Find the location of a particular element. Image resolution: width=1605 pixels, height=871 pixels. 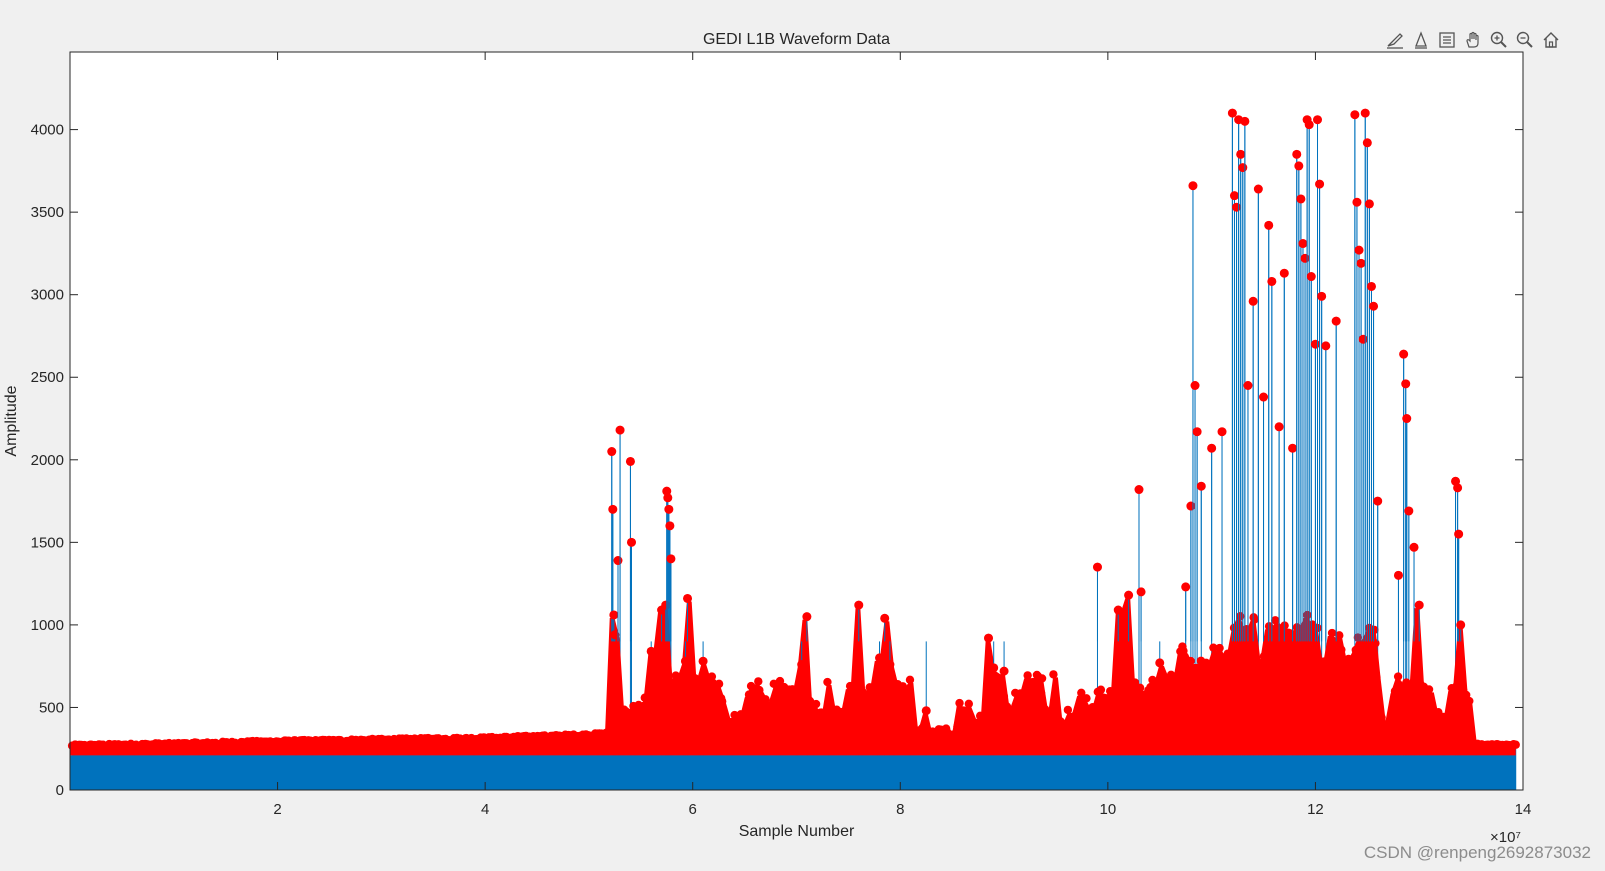

x-exponent-label: ×10⁷ is located at coordinates (1505, 837).